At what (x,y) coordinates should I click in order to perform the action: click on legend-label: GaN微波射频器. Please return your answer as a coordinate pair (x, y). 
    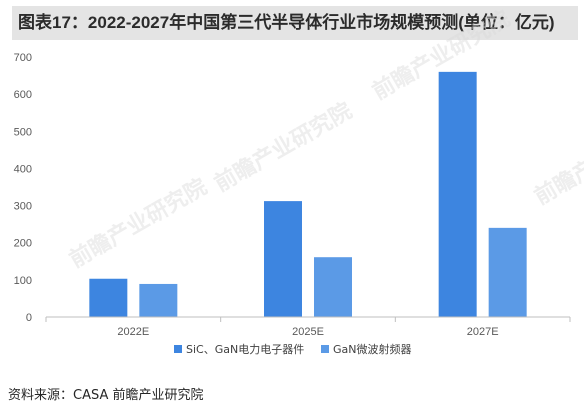
    Looking at the image, I should click on (372, 349).